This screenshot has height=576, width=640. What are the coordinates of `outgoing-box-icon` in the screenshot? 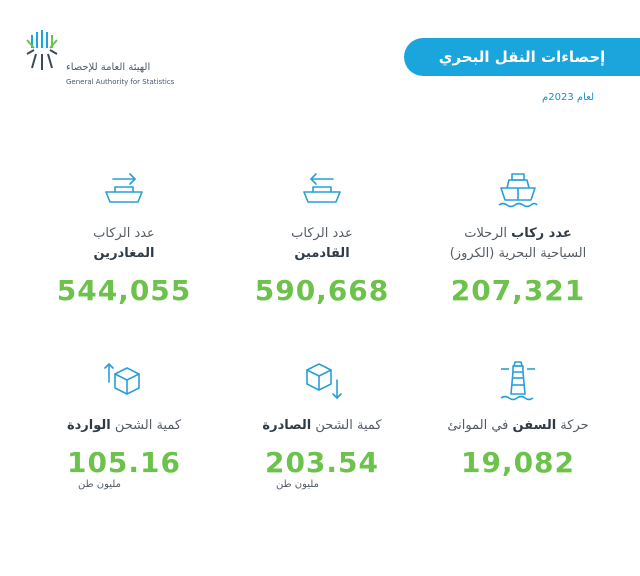 It's located at (324, 381).